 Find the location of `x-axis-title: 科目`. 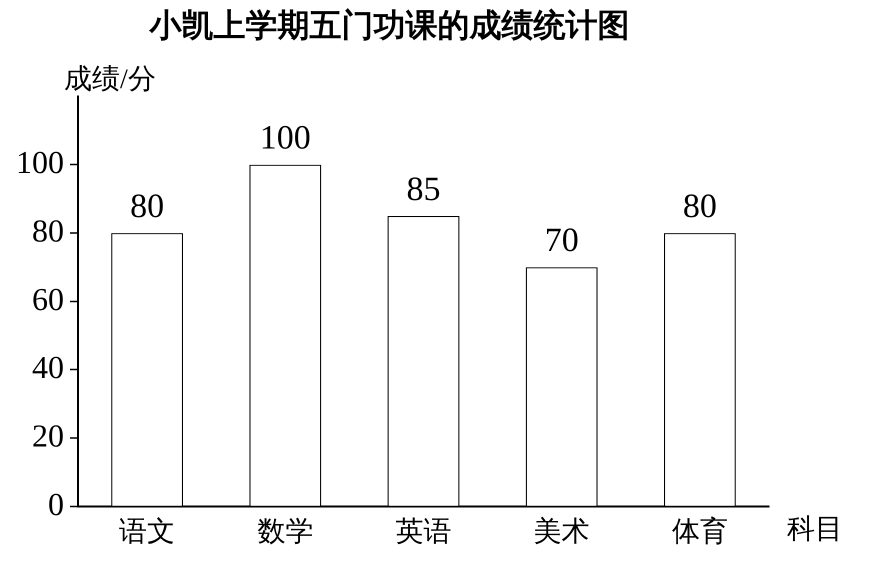

x-axis-title: 科目 is located at coordinates (815, 529).